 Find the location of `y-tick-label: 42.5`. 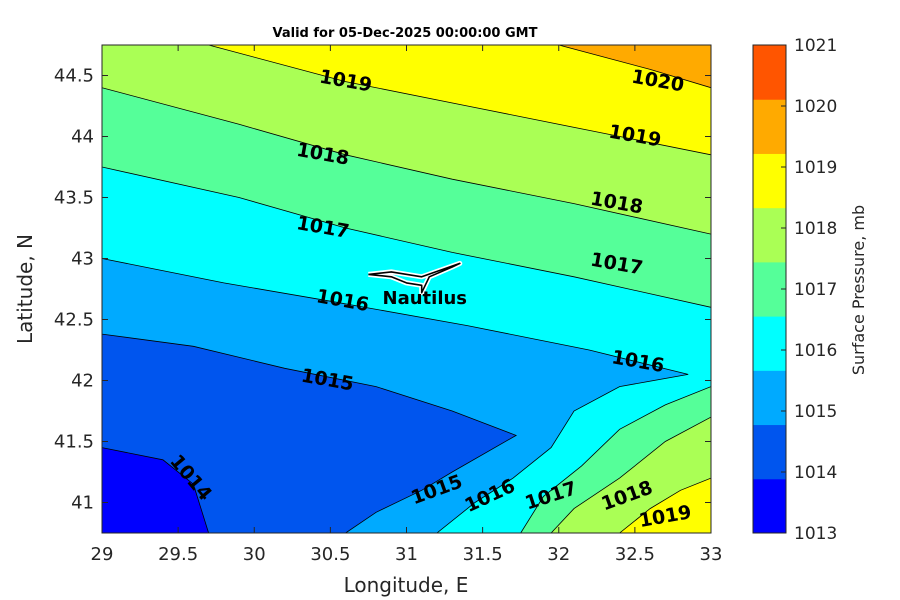

y-tick-label: 42.5 is located at coordinates (74, 320).